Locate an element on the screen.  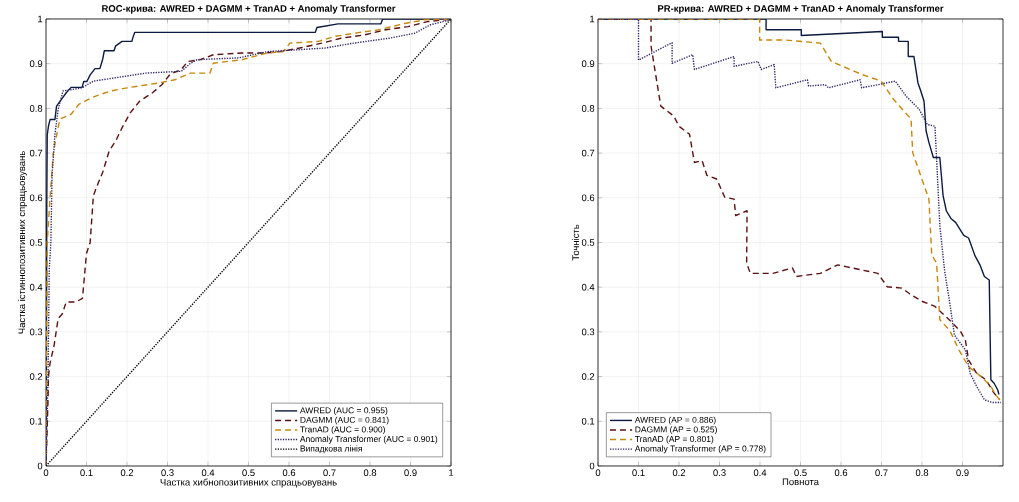
legend-label: DAGMM (AUC = 0.841) is located at coordinates (344, 420).